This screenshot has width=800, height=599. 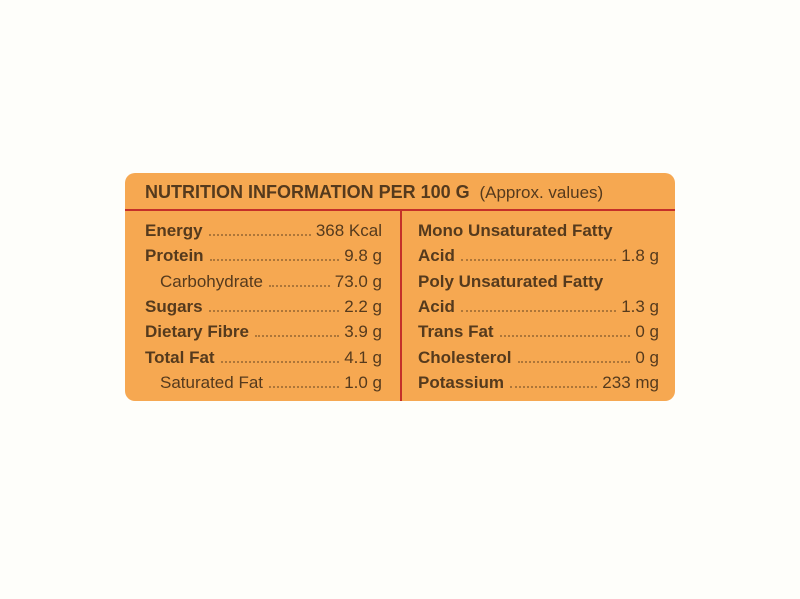 I want to click on row-label: Sugars, so click(x=174, y=306).